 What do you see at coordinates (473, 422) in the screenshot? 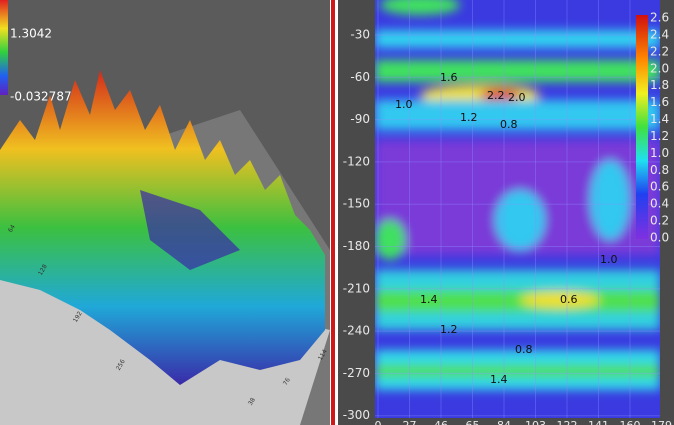
I see `x-tick-label: 65` at bounding box center [473, 422].